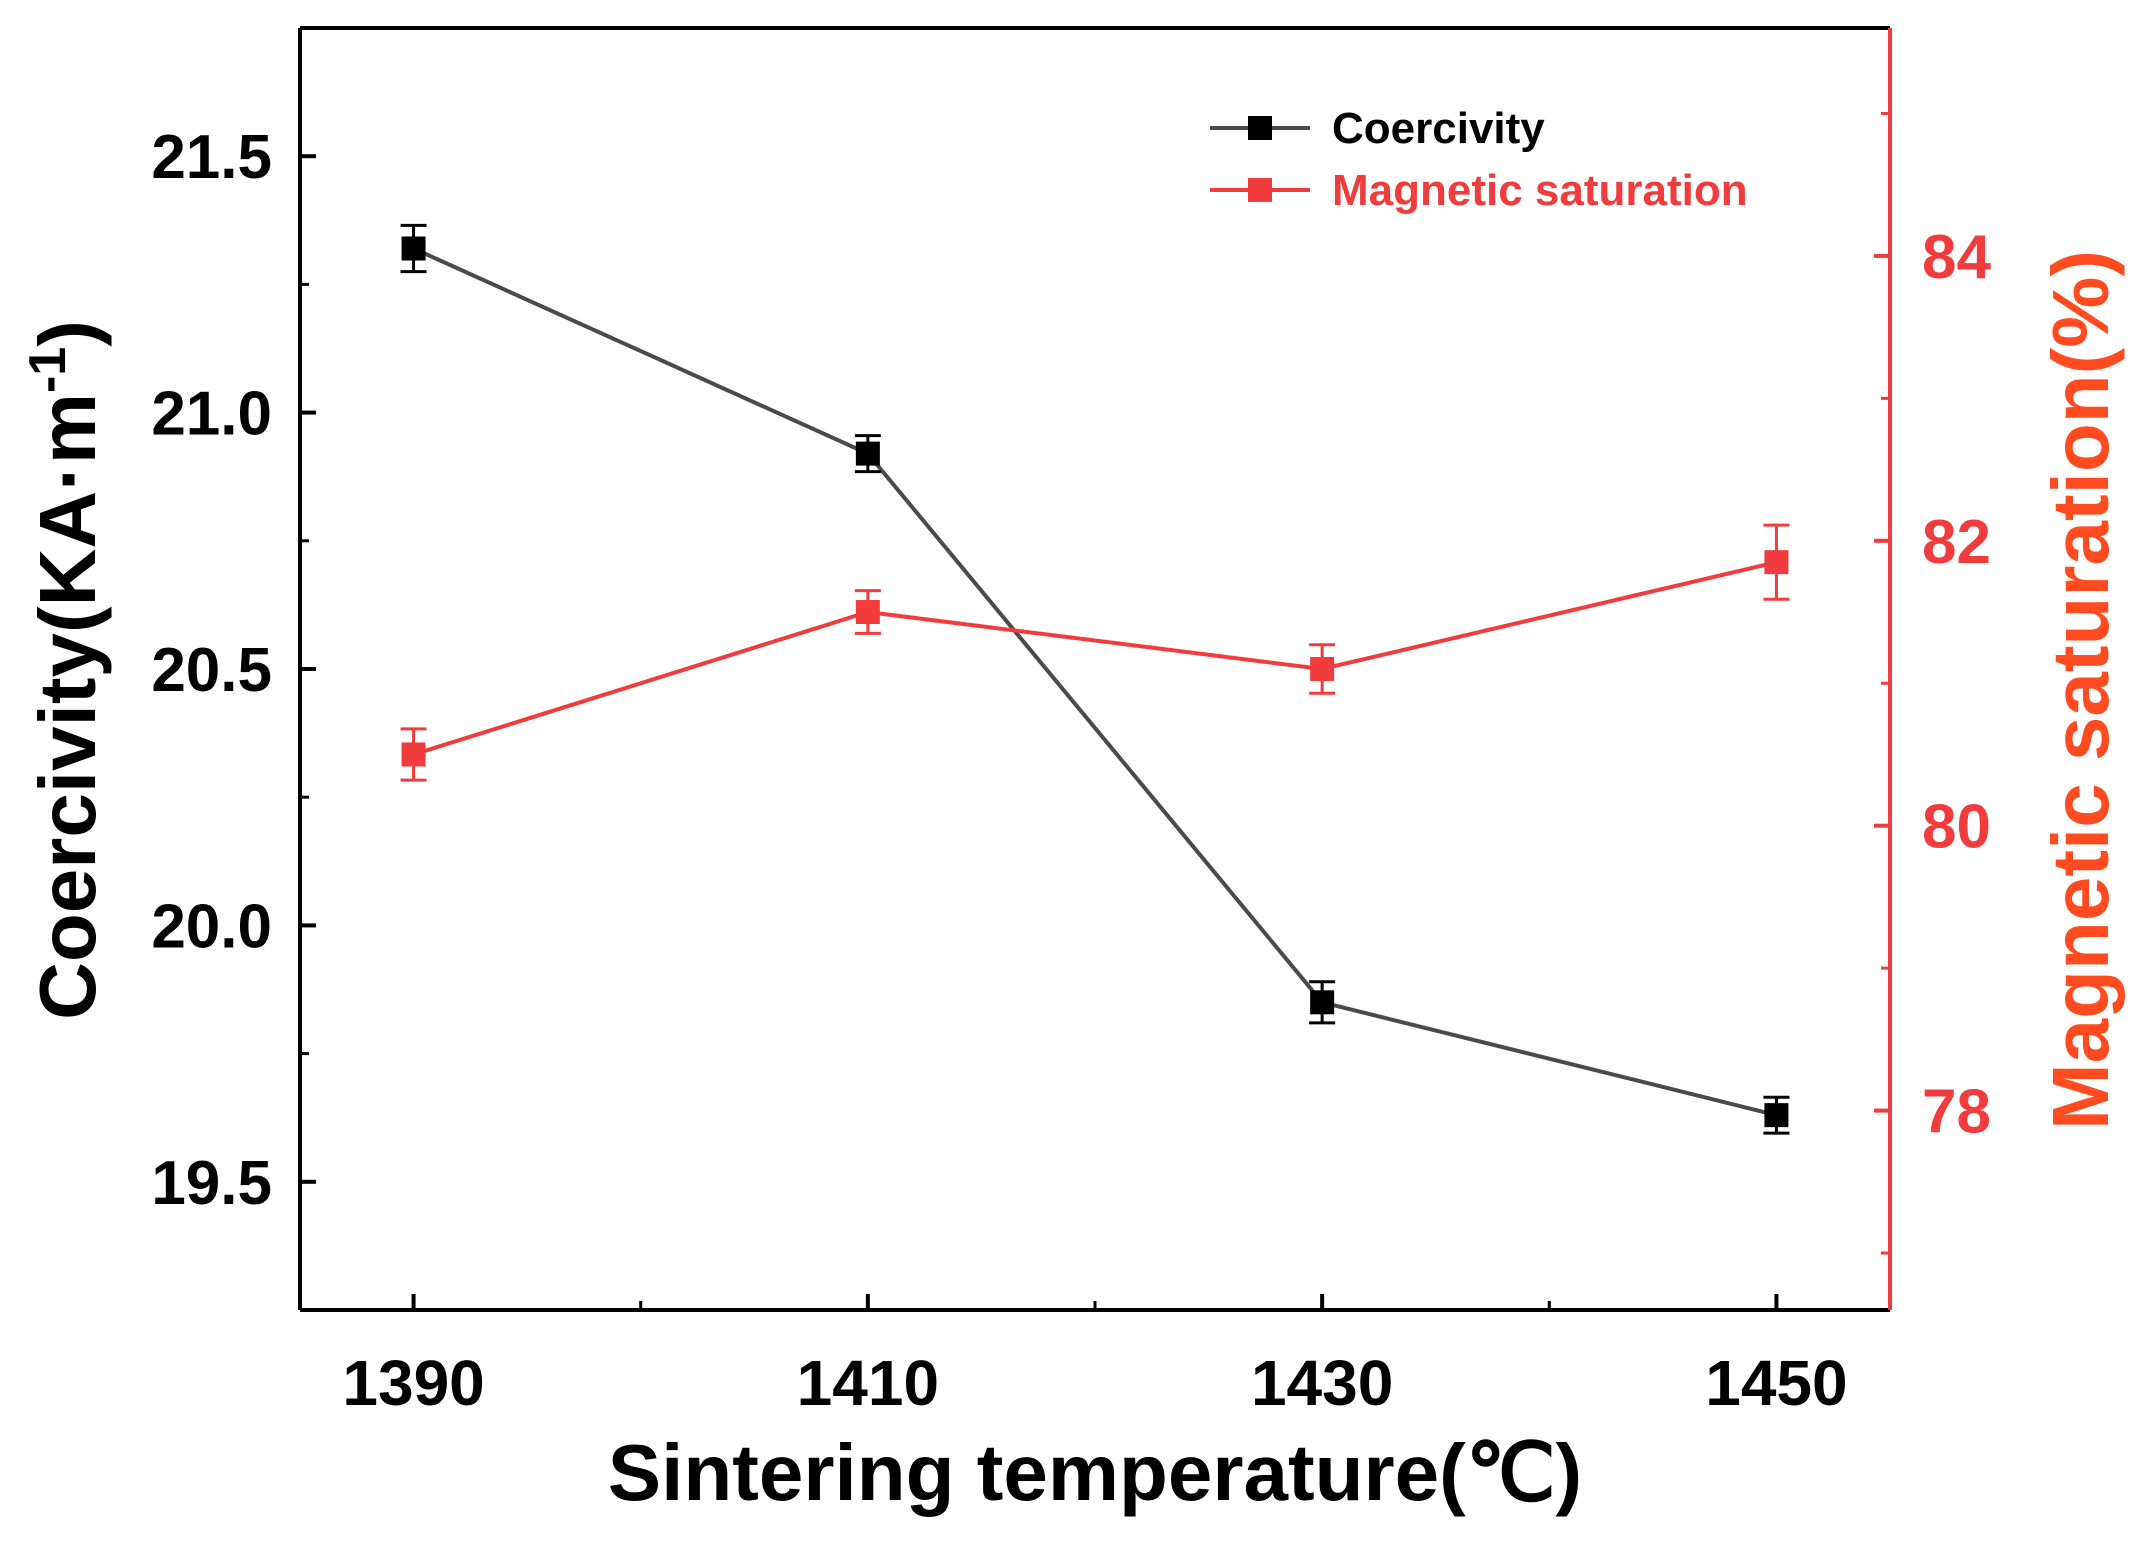  Describe the element at coordinates (1094, 658) in the screenshot. I see `series-line` at that location.